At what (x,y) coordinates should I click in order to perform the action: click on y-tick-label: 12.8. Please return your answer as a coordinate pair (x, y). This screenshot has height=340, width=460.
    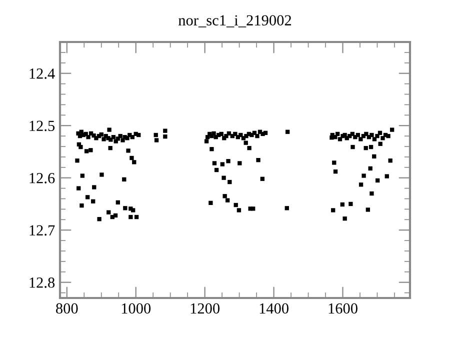
    Looking at the image, I should click on (42, 282).